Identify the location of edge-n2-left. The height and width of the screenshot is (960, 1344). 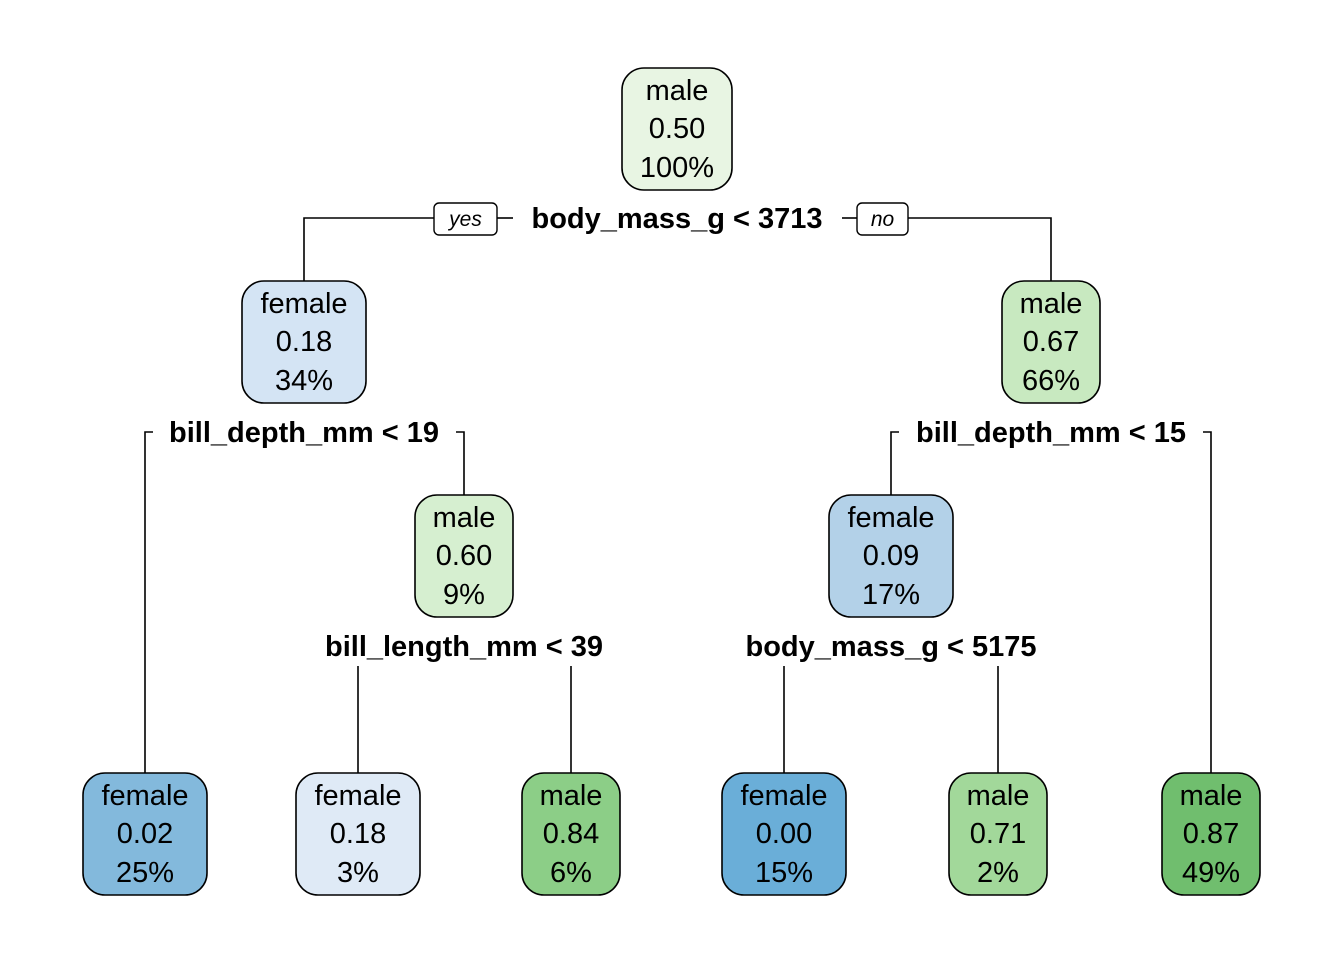
(148, 602).